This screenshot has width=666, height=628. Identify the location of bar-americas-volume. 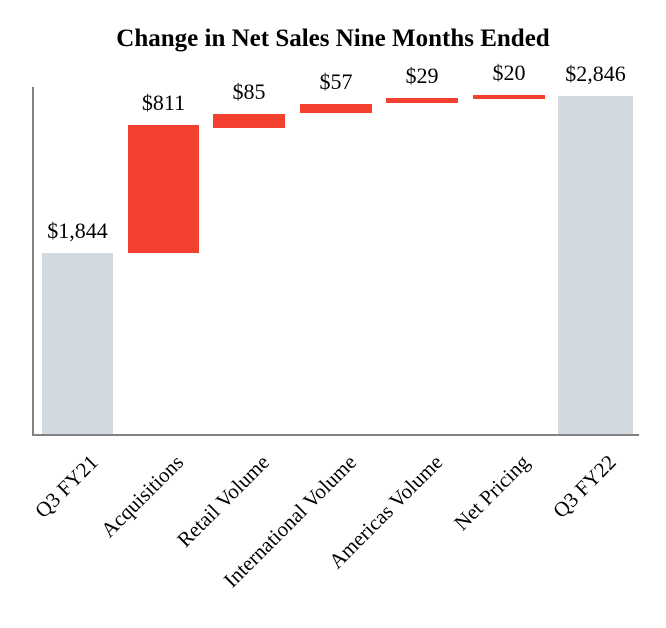
(422, 100).